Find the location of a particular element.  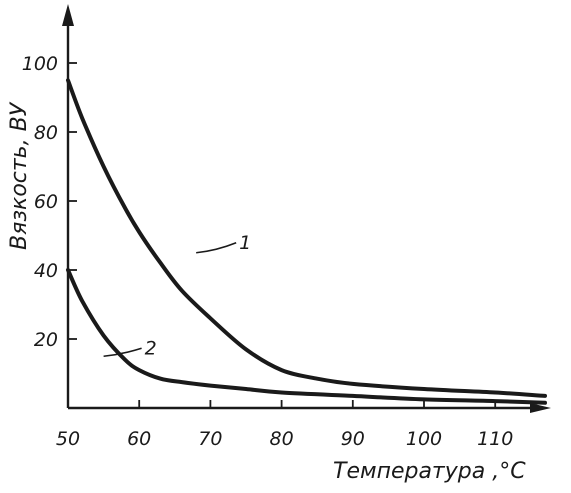

x-tick-label: 110 is located at coordinates (495, 439).